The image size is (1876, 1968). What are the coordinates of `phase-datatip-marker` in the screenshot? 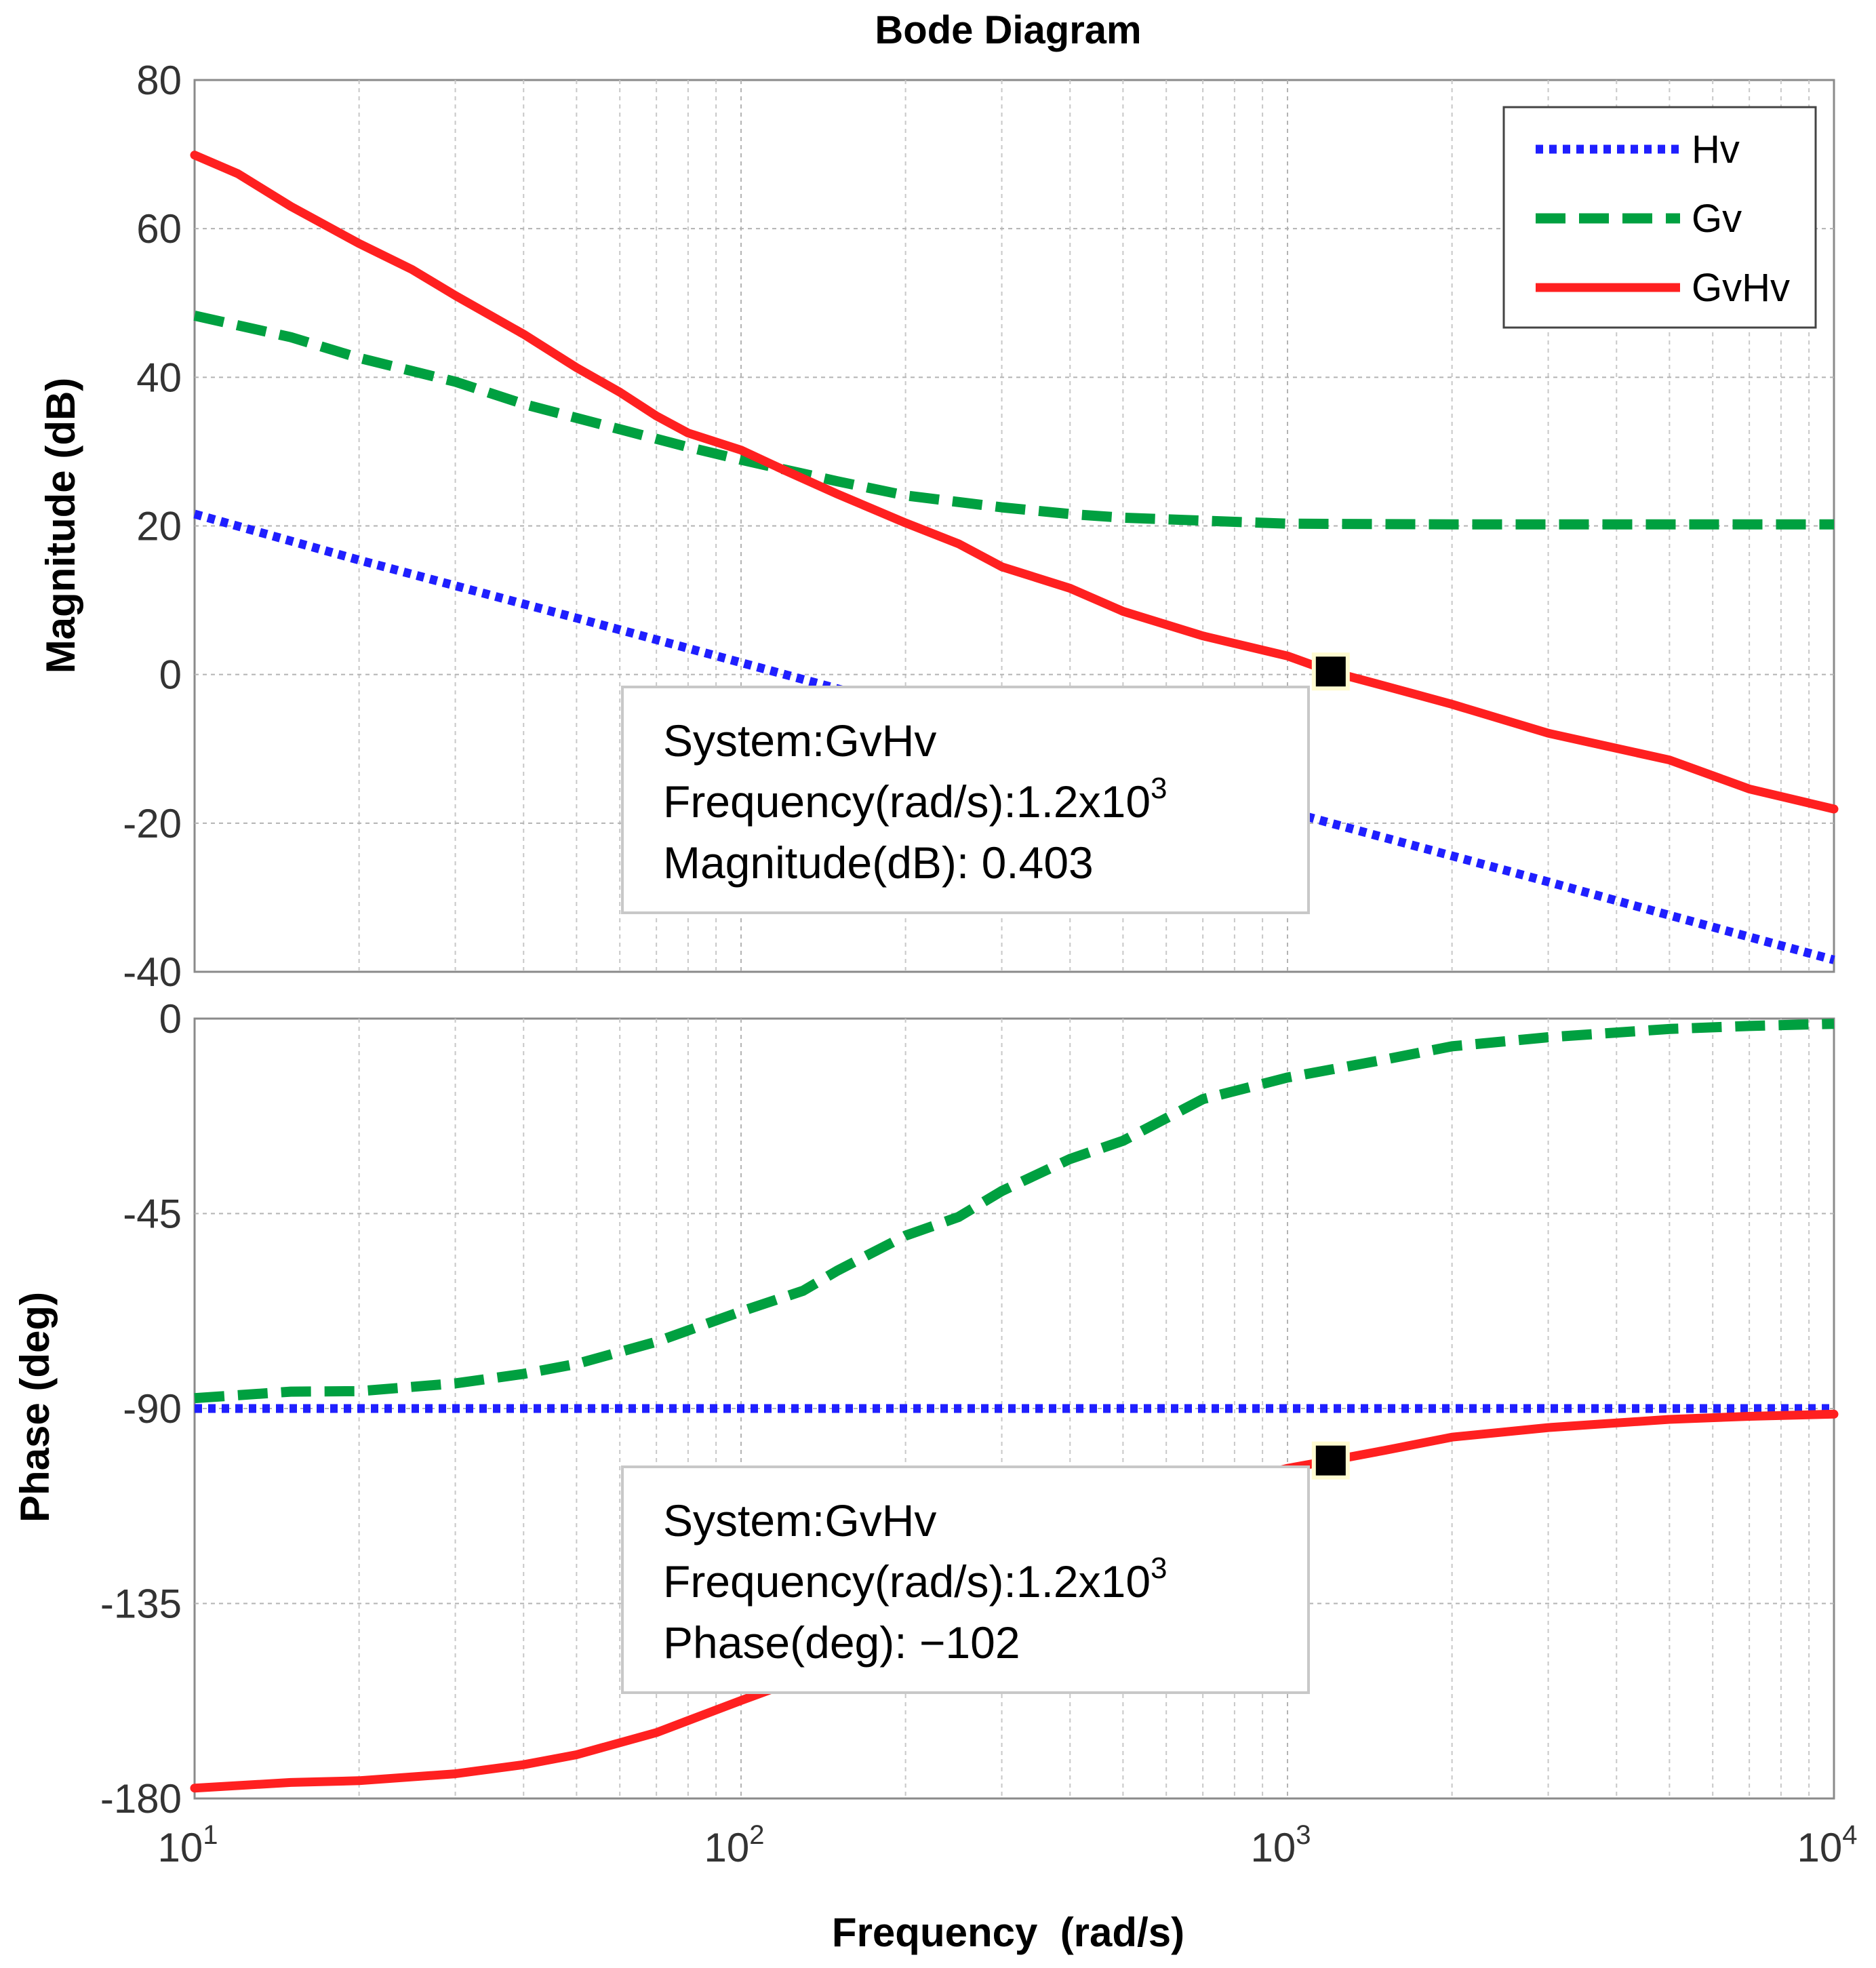 It's located at (1331, 1460).